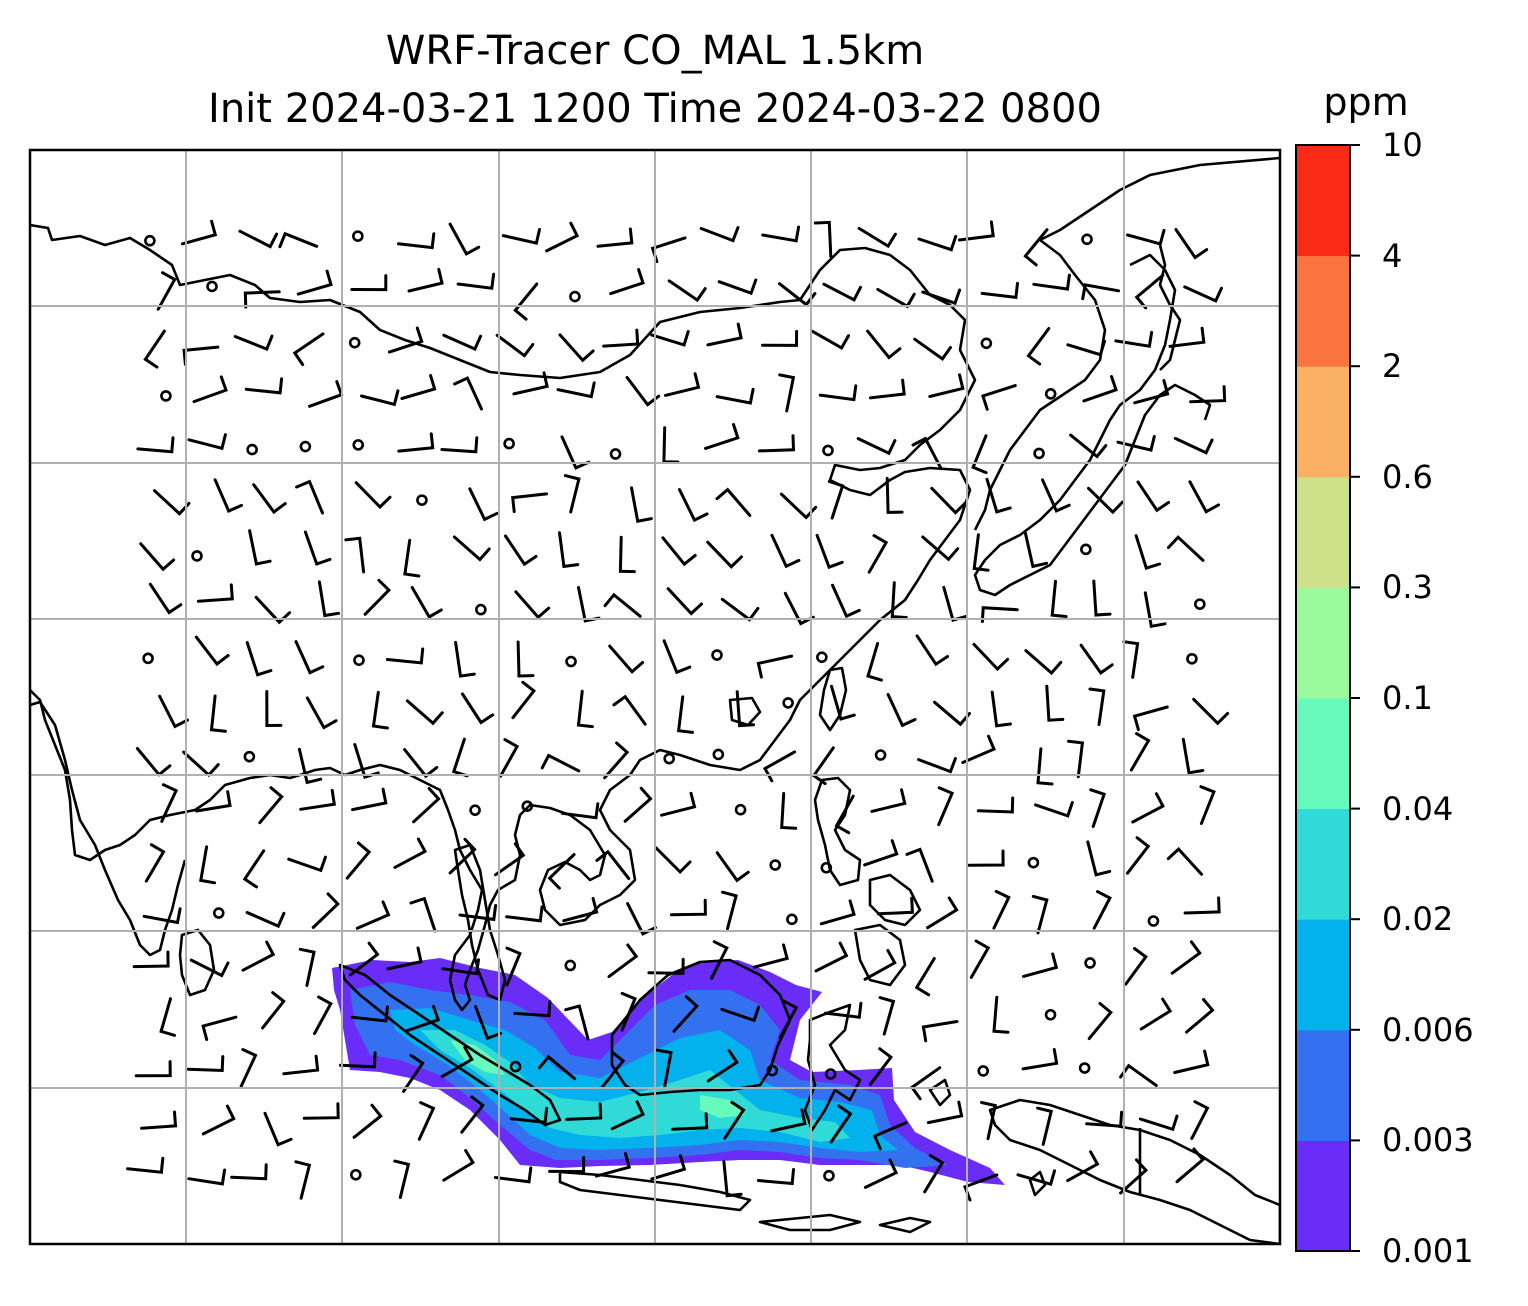  What do you see at coordinates (1392, 366) in the screenshot?
I see `colorbar-tick-label: 2` at bounding box center [1392, 366].